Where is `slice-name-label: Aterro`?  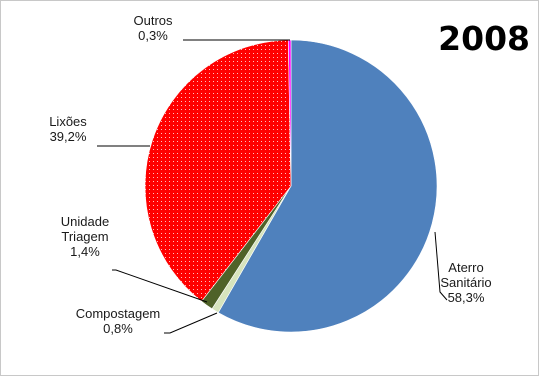
slice-name-label: Aterro is located at coordinates (465, 267).